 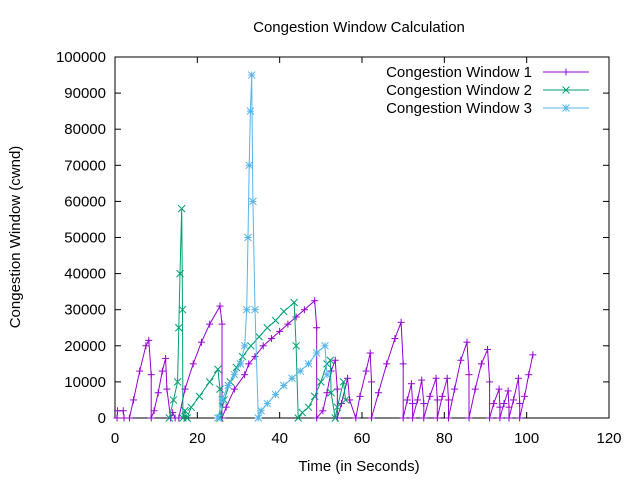 I want to click on chart-title: Congestion Window Calculation, so click(x=359, y=27).